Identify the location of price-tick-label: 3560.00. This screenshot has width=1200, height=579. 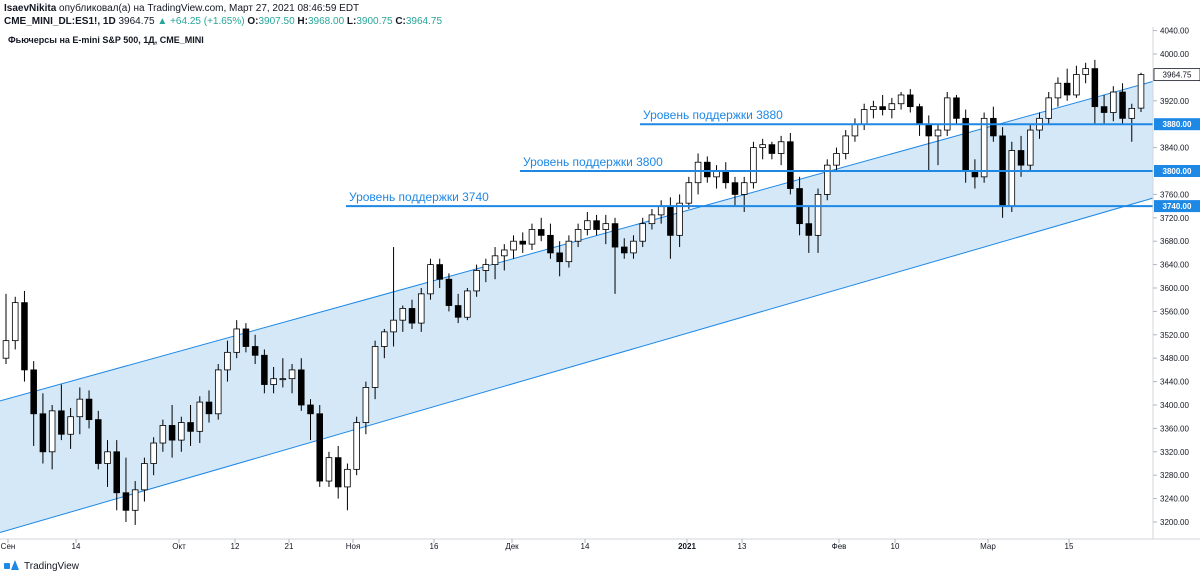
(1174, 311).